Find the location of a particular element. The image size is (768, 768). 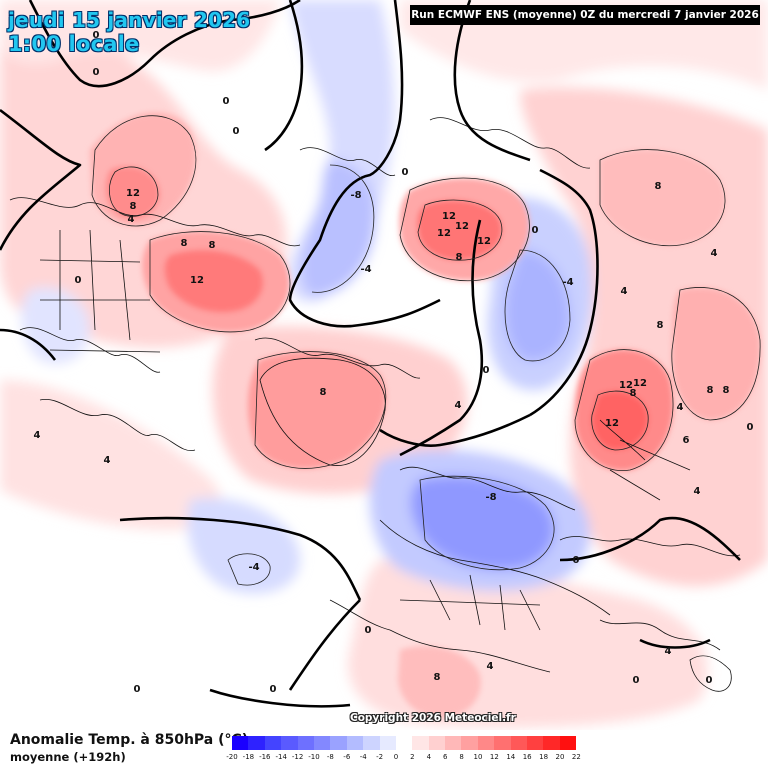

color-scale-tick-label: 16 is located at coordinates (527, 757).